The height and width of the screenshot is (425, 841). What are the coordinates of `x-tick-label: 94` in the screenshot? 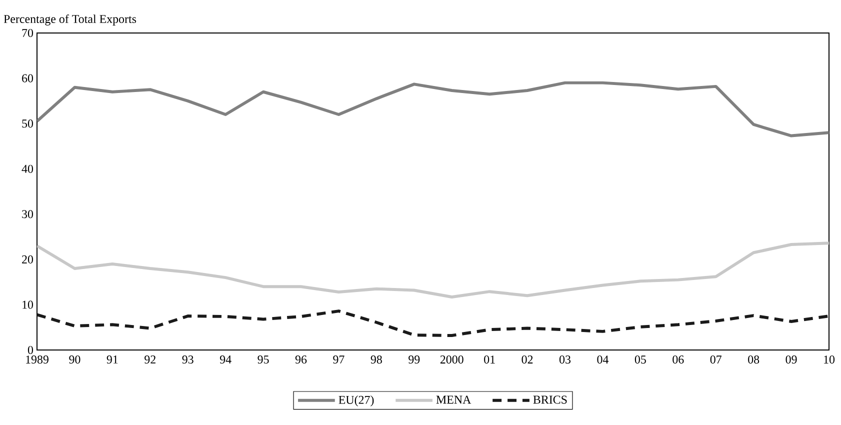 It's located at (226, 360).